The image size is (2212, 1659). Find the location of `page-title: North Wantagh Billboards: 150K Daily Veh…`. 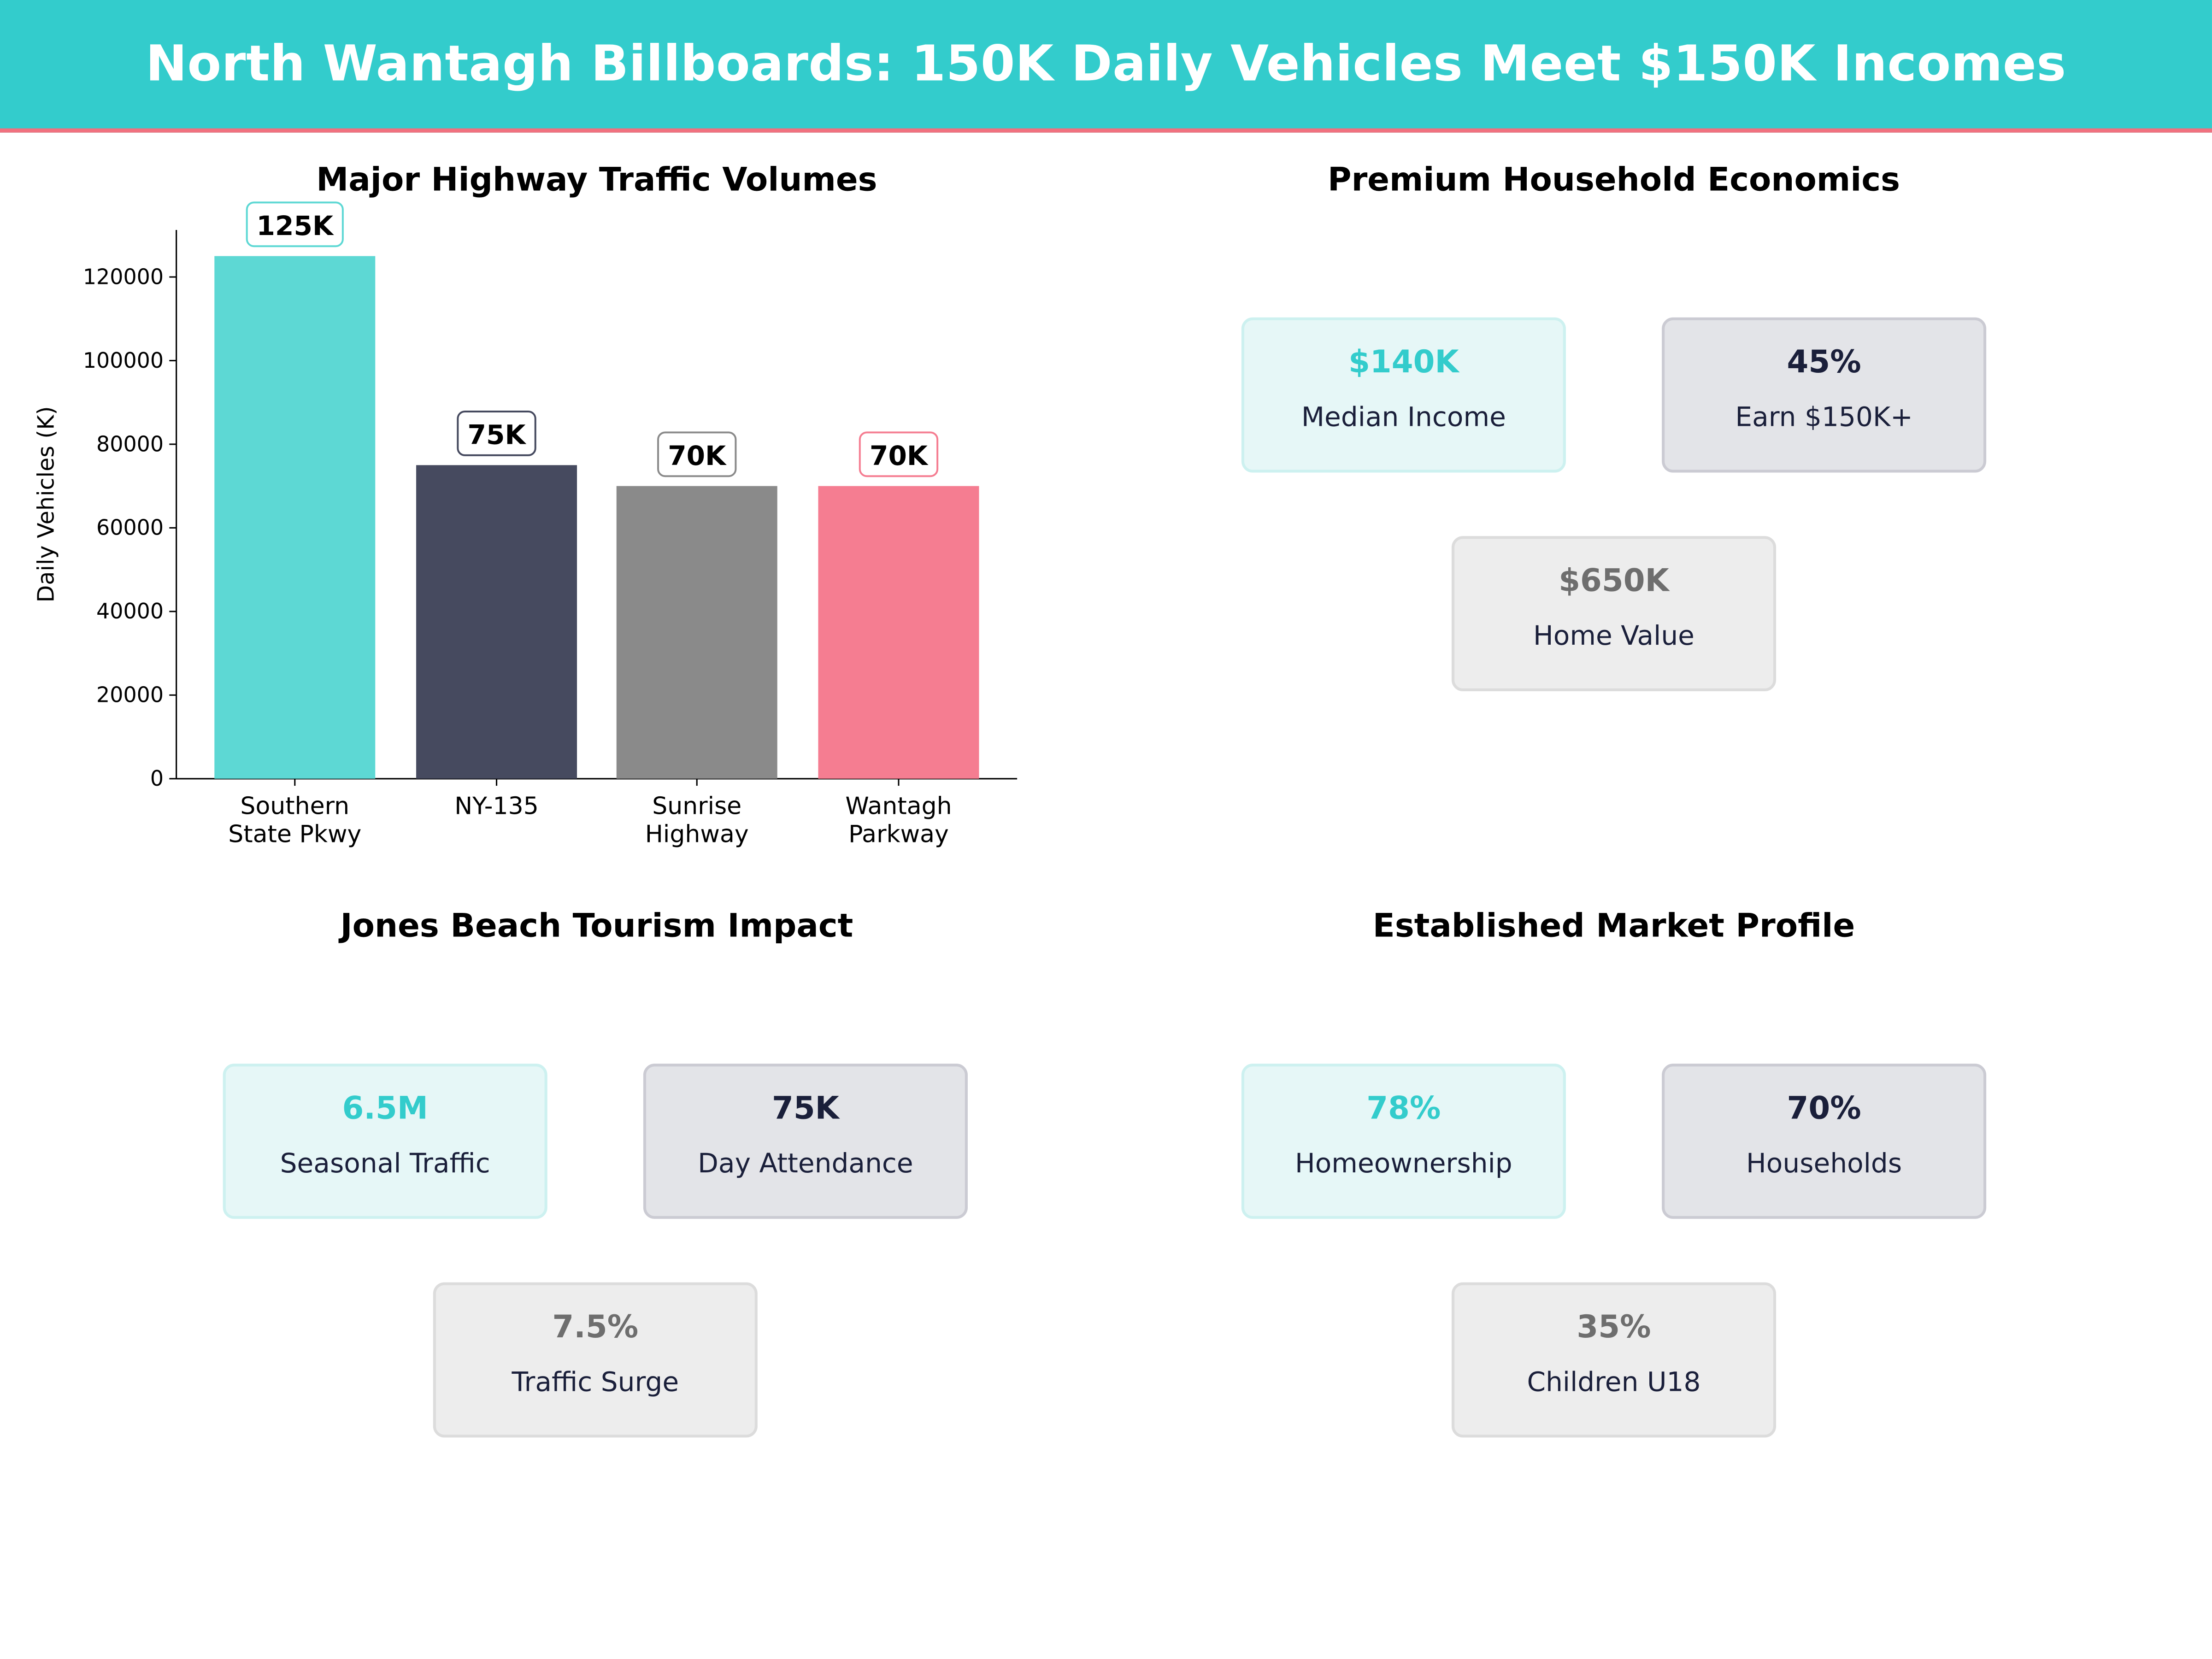

page-title: North Wantagh Billboards: 150K Daily Veh… is located at coordinates (1106, 64).